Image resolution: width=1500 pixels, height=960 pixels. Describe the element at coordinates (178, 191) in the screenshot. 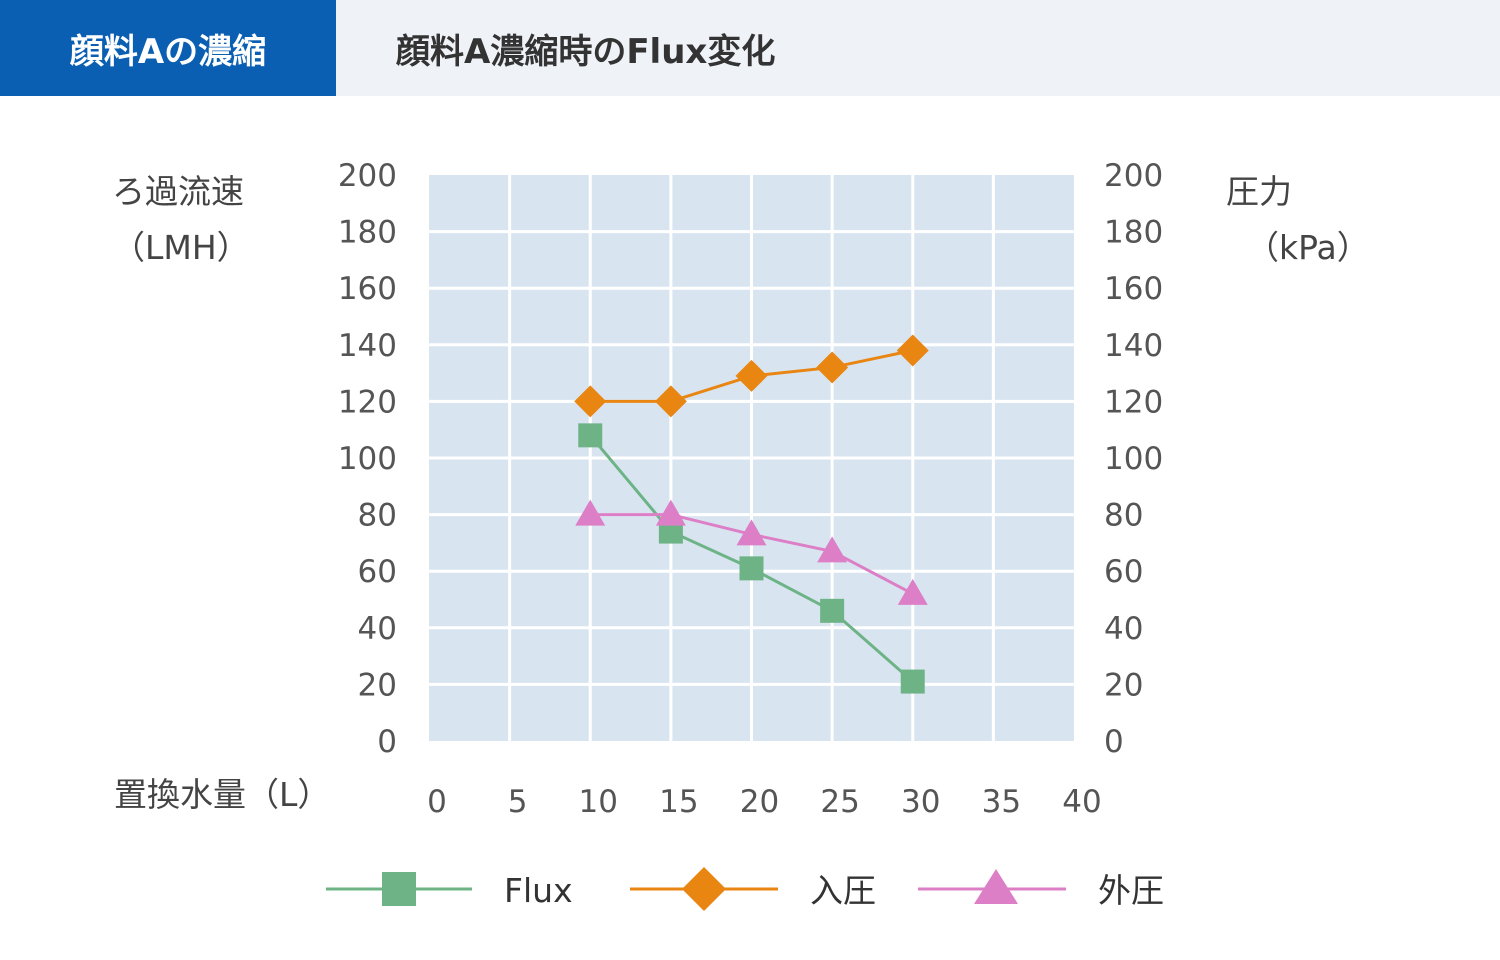

I see `y-axis-left-label-line1: ろ過流速` at that location.